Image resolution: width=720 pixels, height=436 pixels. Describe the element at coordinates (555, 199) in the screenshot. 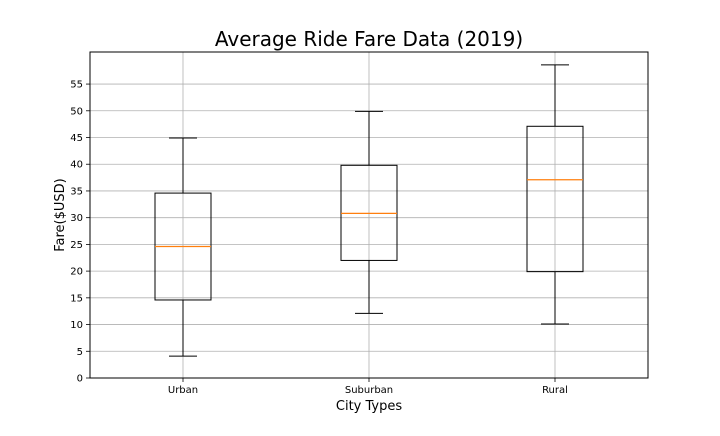

I see `interquartile-box` at that location.